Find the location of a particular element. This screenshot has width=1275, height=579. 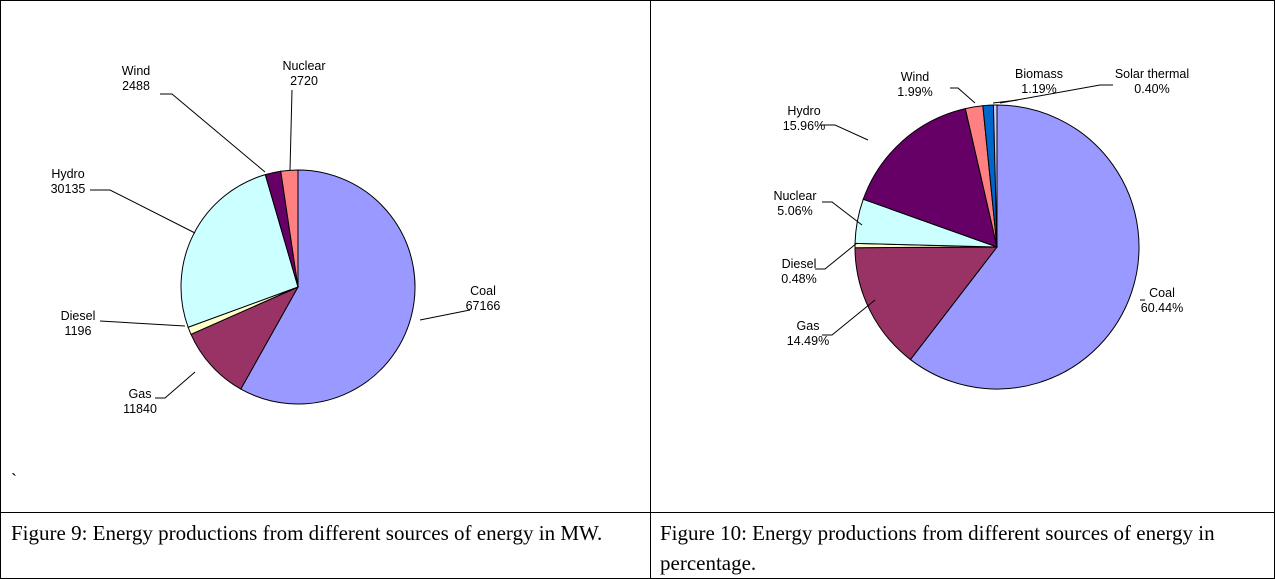

slice-label-solar-thermal: Solar thermal 0.40% is located at coordinates (1152, 81).